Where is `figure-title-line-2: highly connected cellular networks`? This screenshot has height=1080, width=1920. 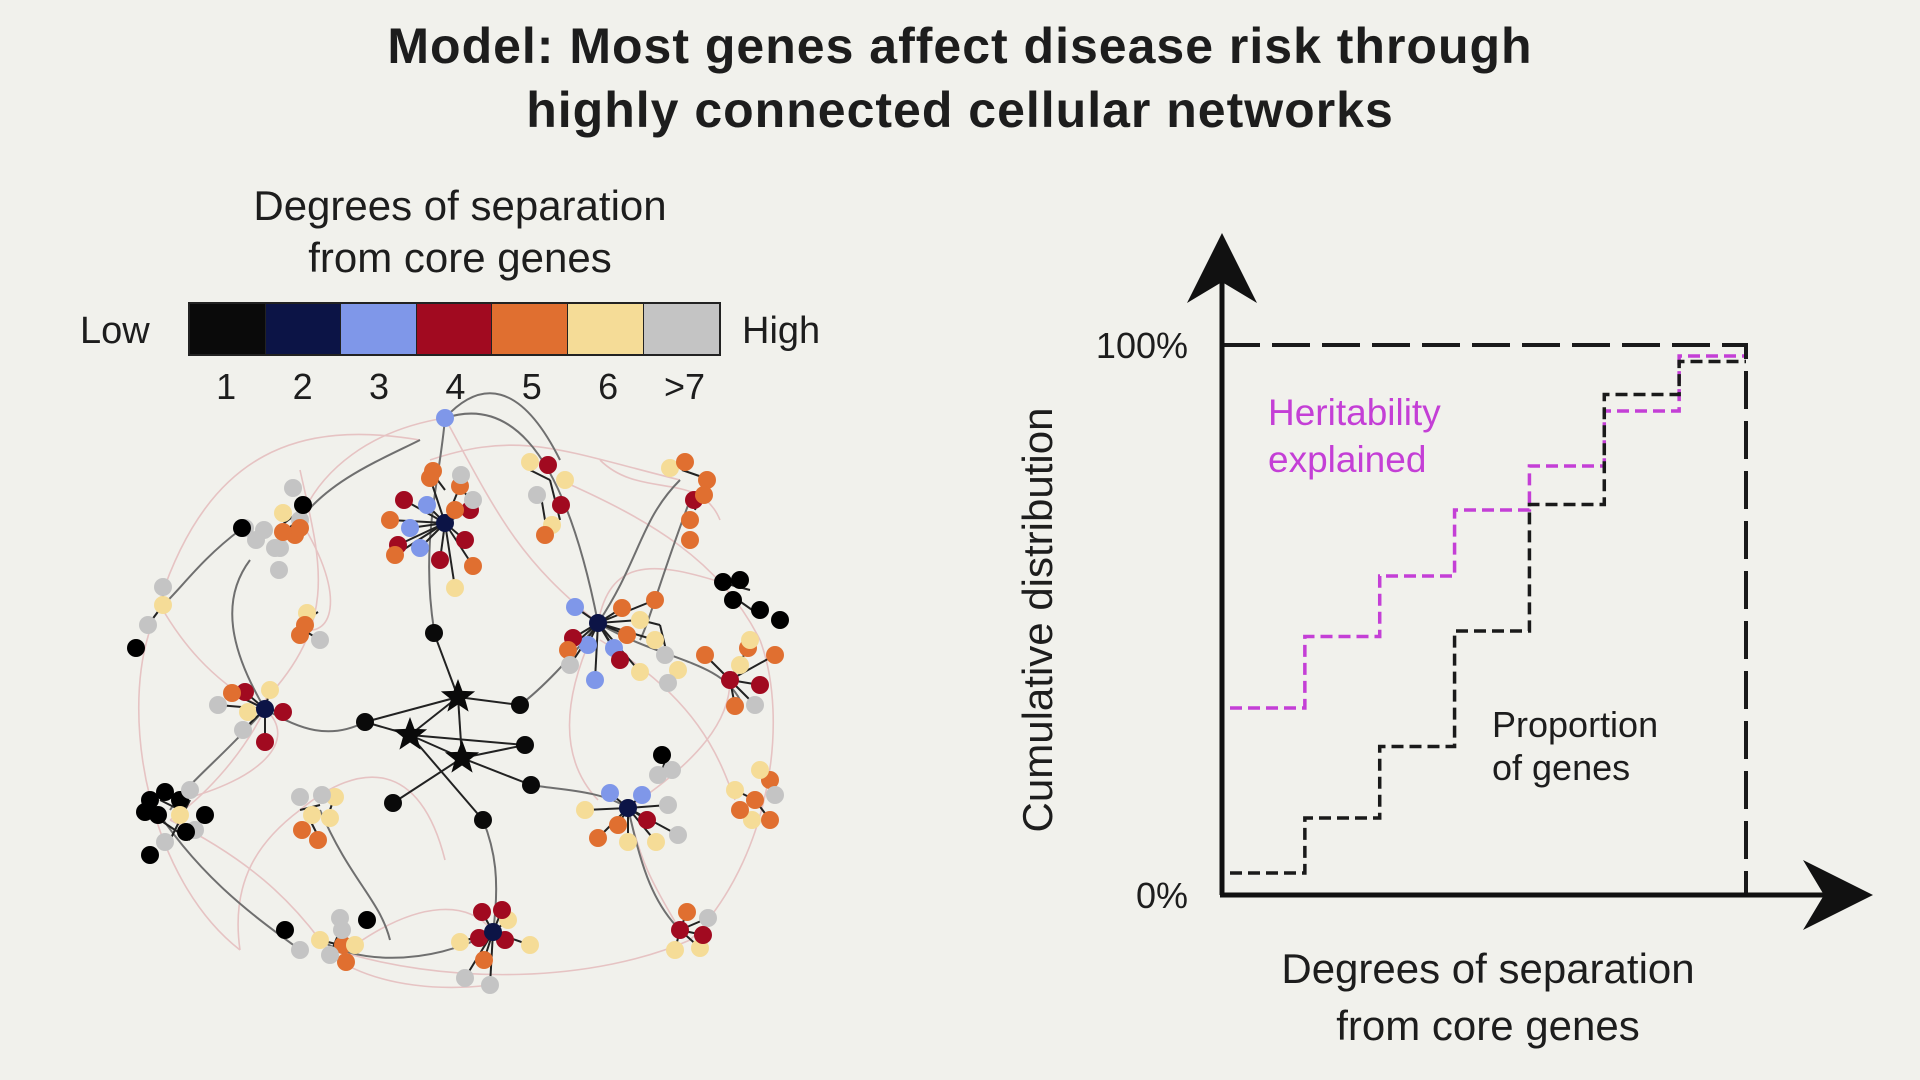 figure-title-line-2: highly connected cellular networks is located at coordinates (960, 110).